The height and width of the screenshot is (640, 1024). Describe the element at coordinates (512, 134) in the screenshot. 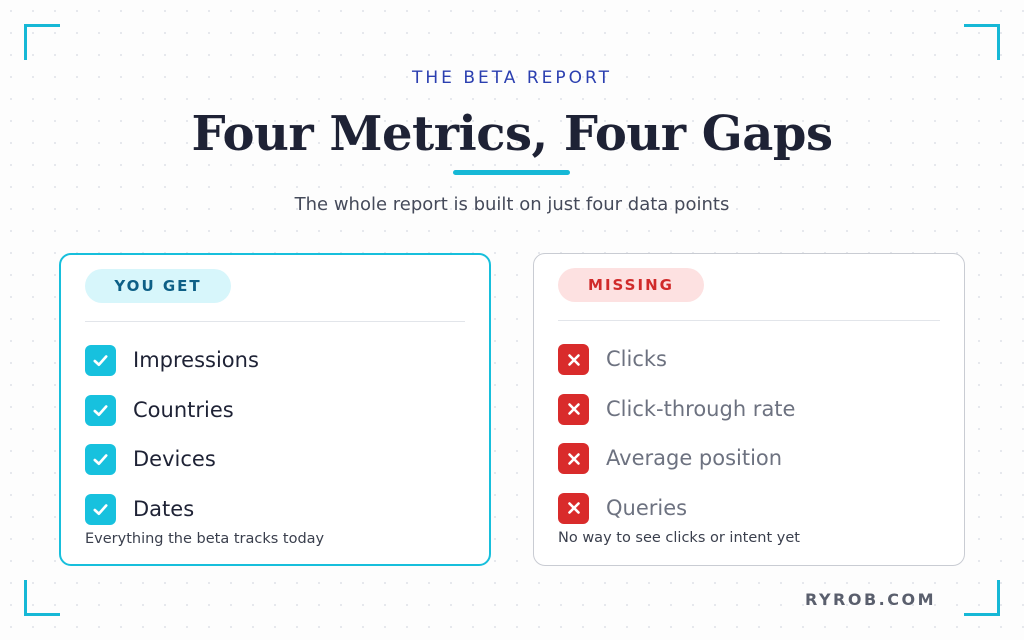

I see `page-title: Four Metrics, Four Gaps` at that location.